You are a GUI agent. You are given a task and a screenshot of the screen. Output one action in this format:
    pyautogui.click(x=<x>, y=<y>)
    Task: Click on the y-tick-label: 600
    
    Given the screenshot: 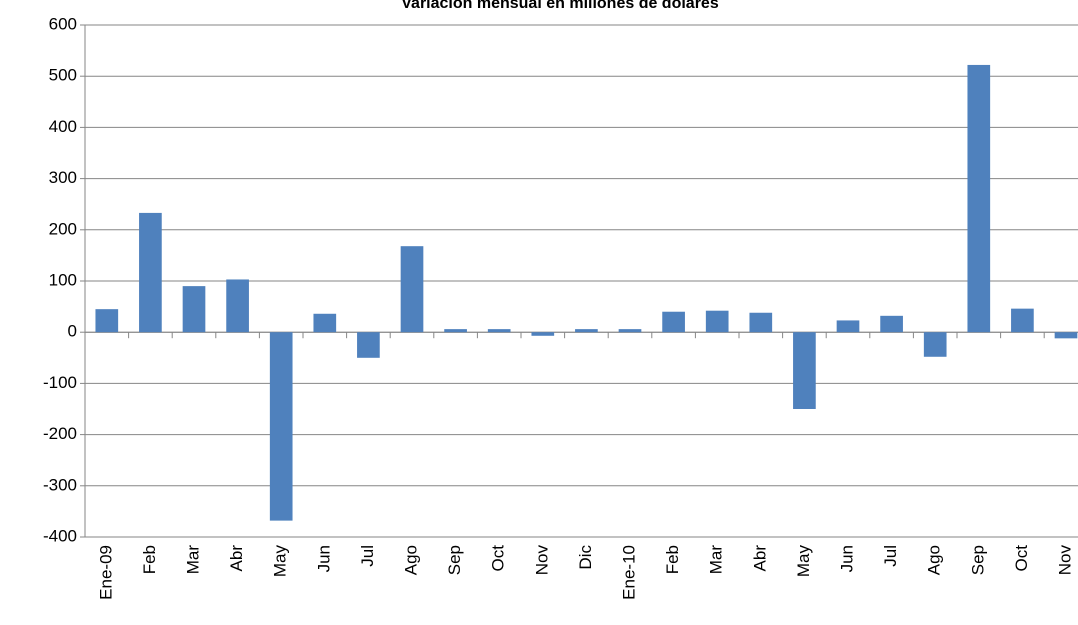 What is the action you would take?
    pyautogui.click(x=63, y=23)
    